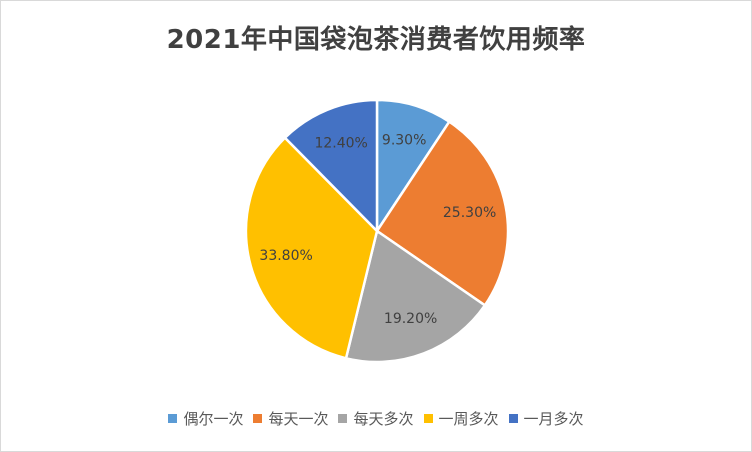 This screenshot has height=452, width=752. Describe the element at coordinates (383, 419) in the screenshot. I see `legend-label-3: 每天多次` at that location.